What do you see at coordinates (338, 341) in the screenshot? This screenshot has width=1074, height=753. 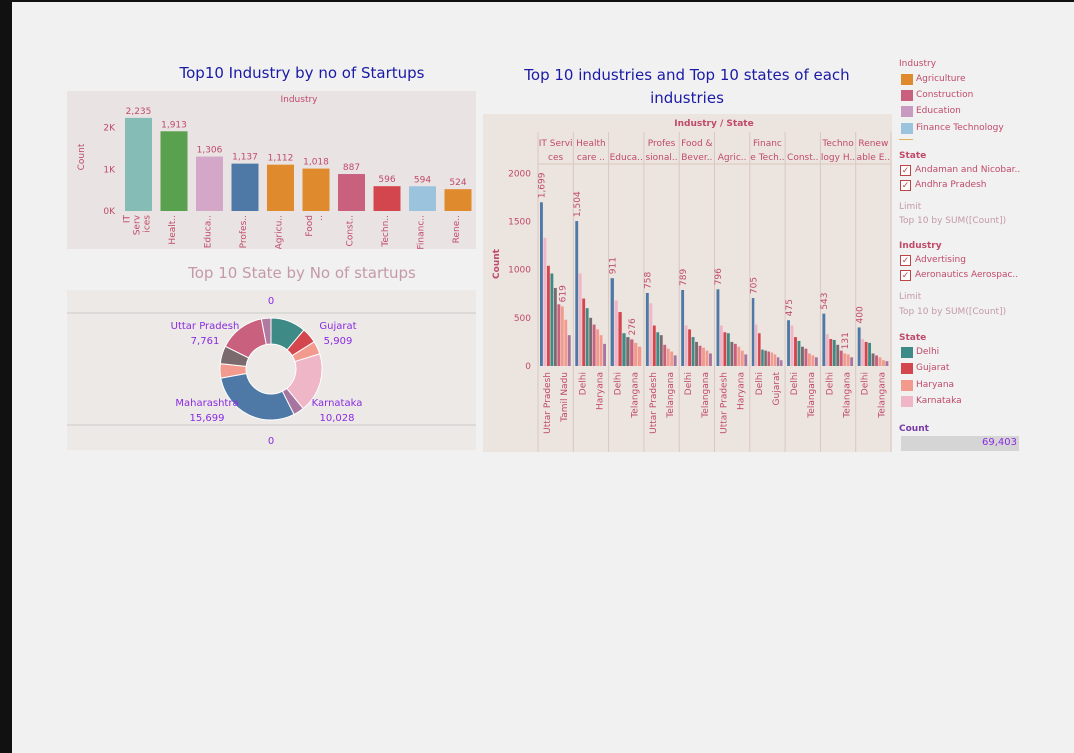 I see `donut-value-label: 5,909` at bounding box center [338, 341].